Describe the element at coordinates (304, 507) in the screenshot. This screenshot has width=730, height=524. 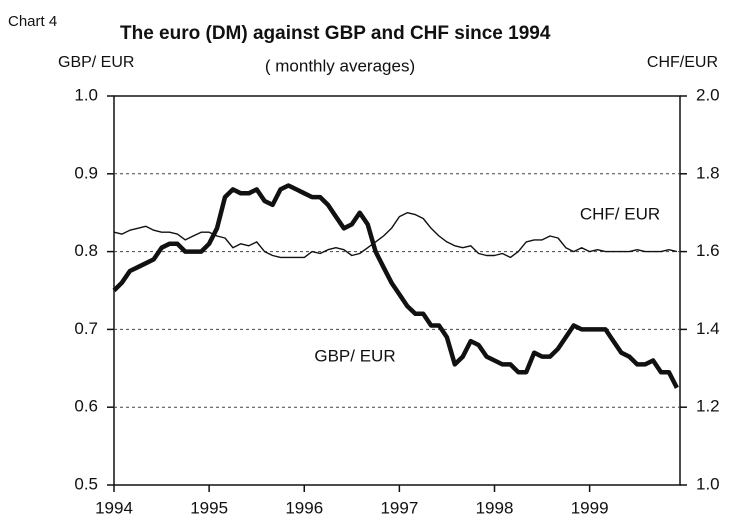
I see `x-tick-label: 1996` at that location.